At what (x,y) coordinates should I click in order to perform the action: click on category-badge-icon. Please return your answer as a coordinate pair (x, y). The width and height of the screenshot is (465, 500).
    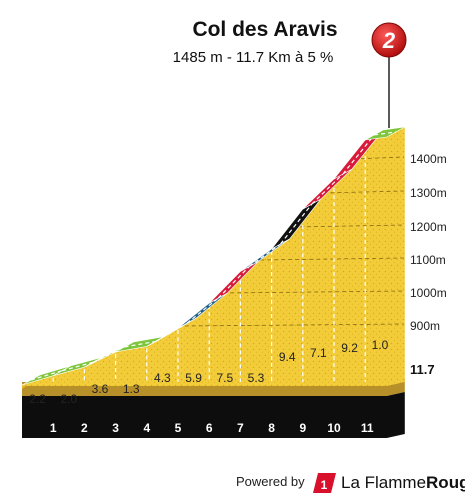
    Looking at the image, I should click on (389, 40).